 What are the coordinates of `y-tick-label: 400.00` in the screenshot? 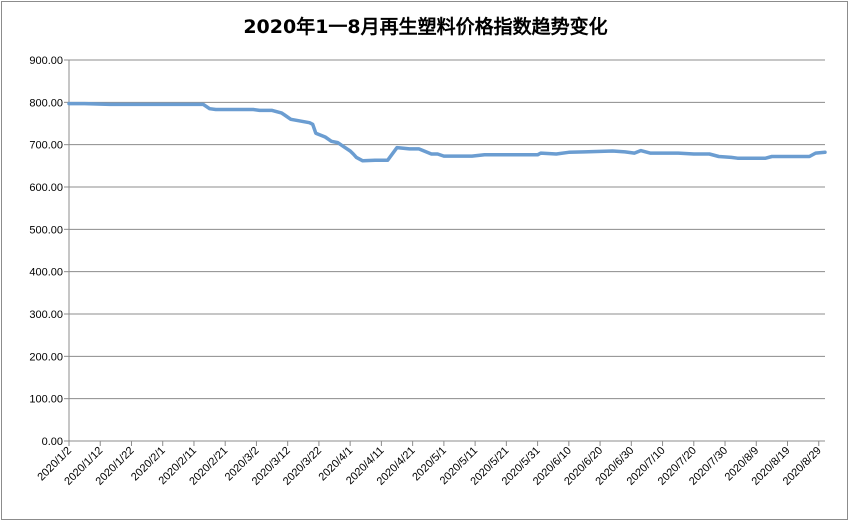 It's located at (46, 273).